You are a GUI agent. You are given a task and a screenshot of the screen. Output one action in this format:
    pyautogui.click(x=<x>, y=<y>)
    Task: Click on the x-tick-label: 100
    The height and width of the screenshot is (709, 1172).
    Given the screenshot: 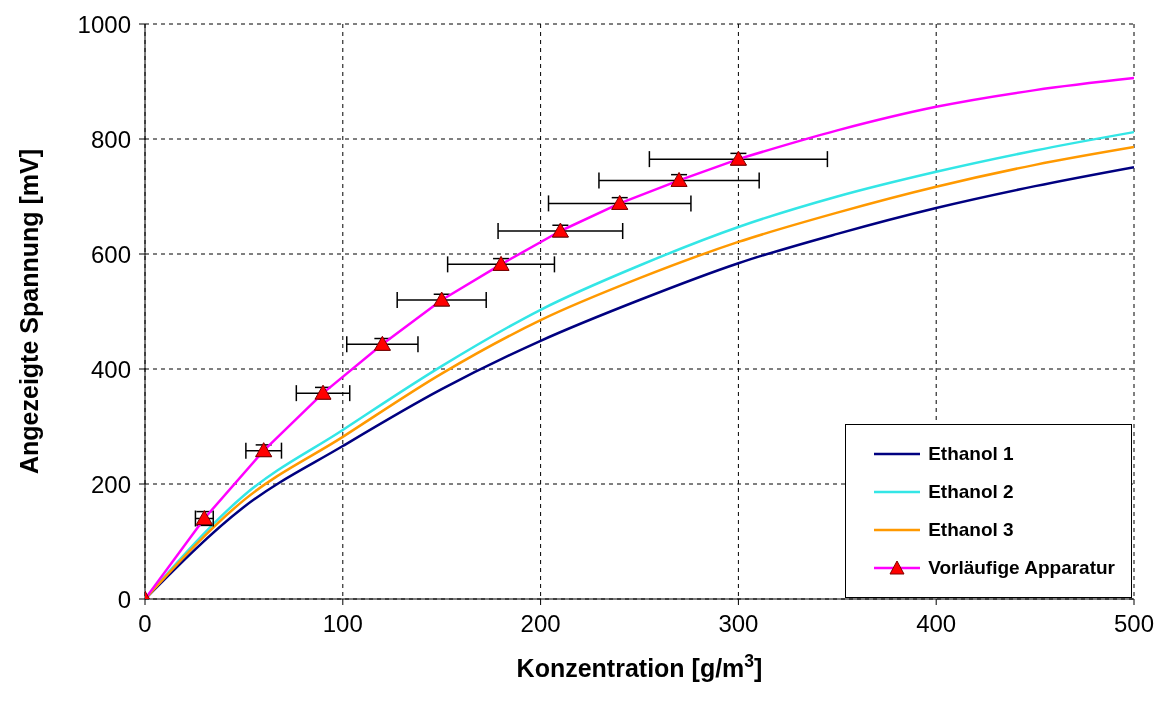 What is the action you would take?
    pyautogui.click(x=342, y=624)
    